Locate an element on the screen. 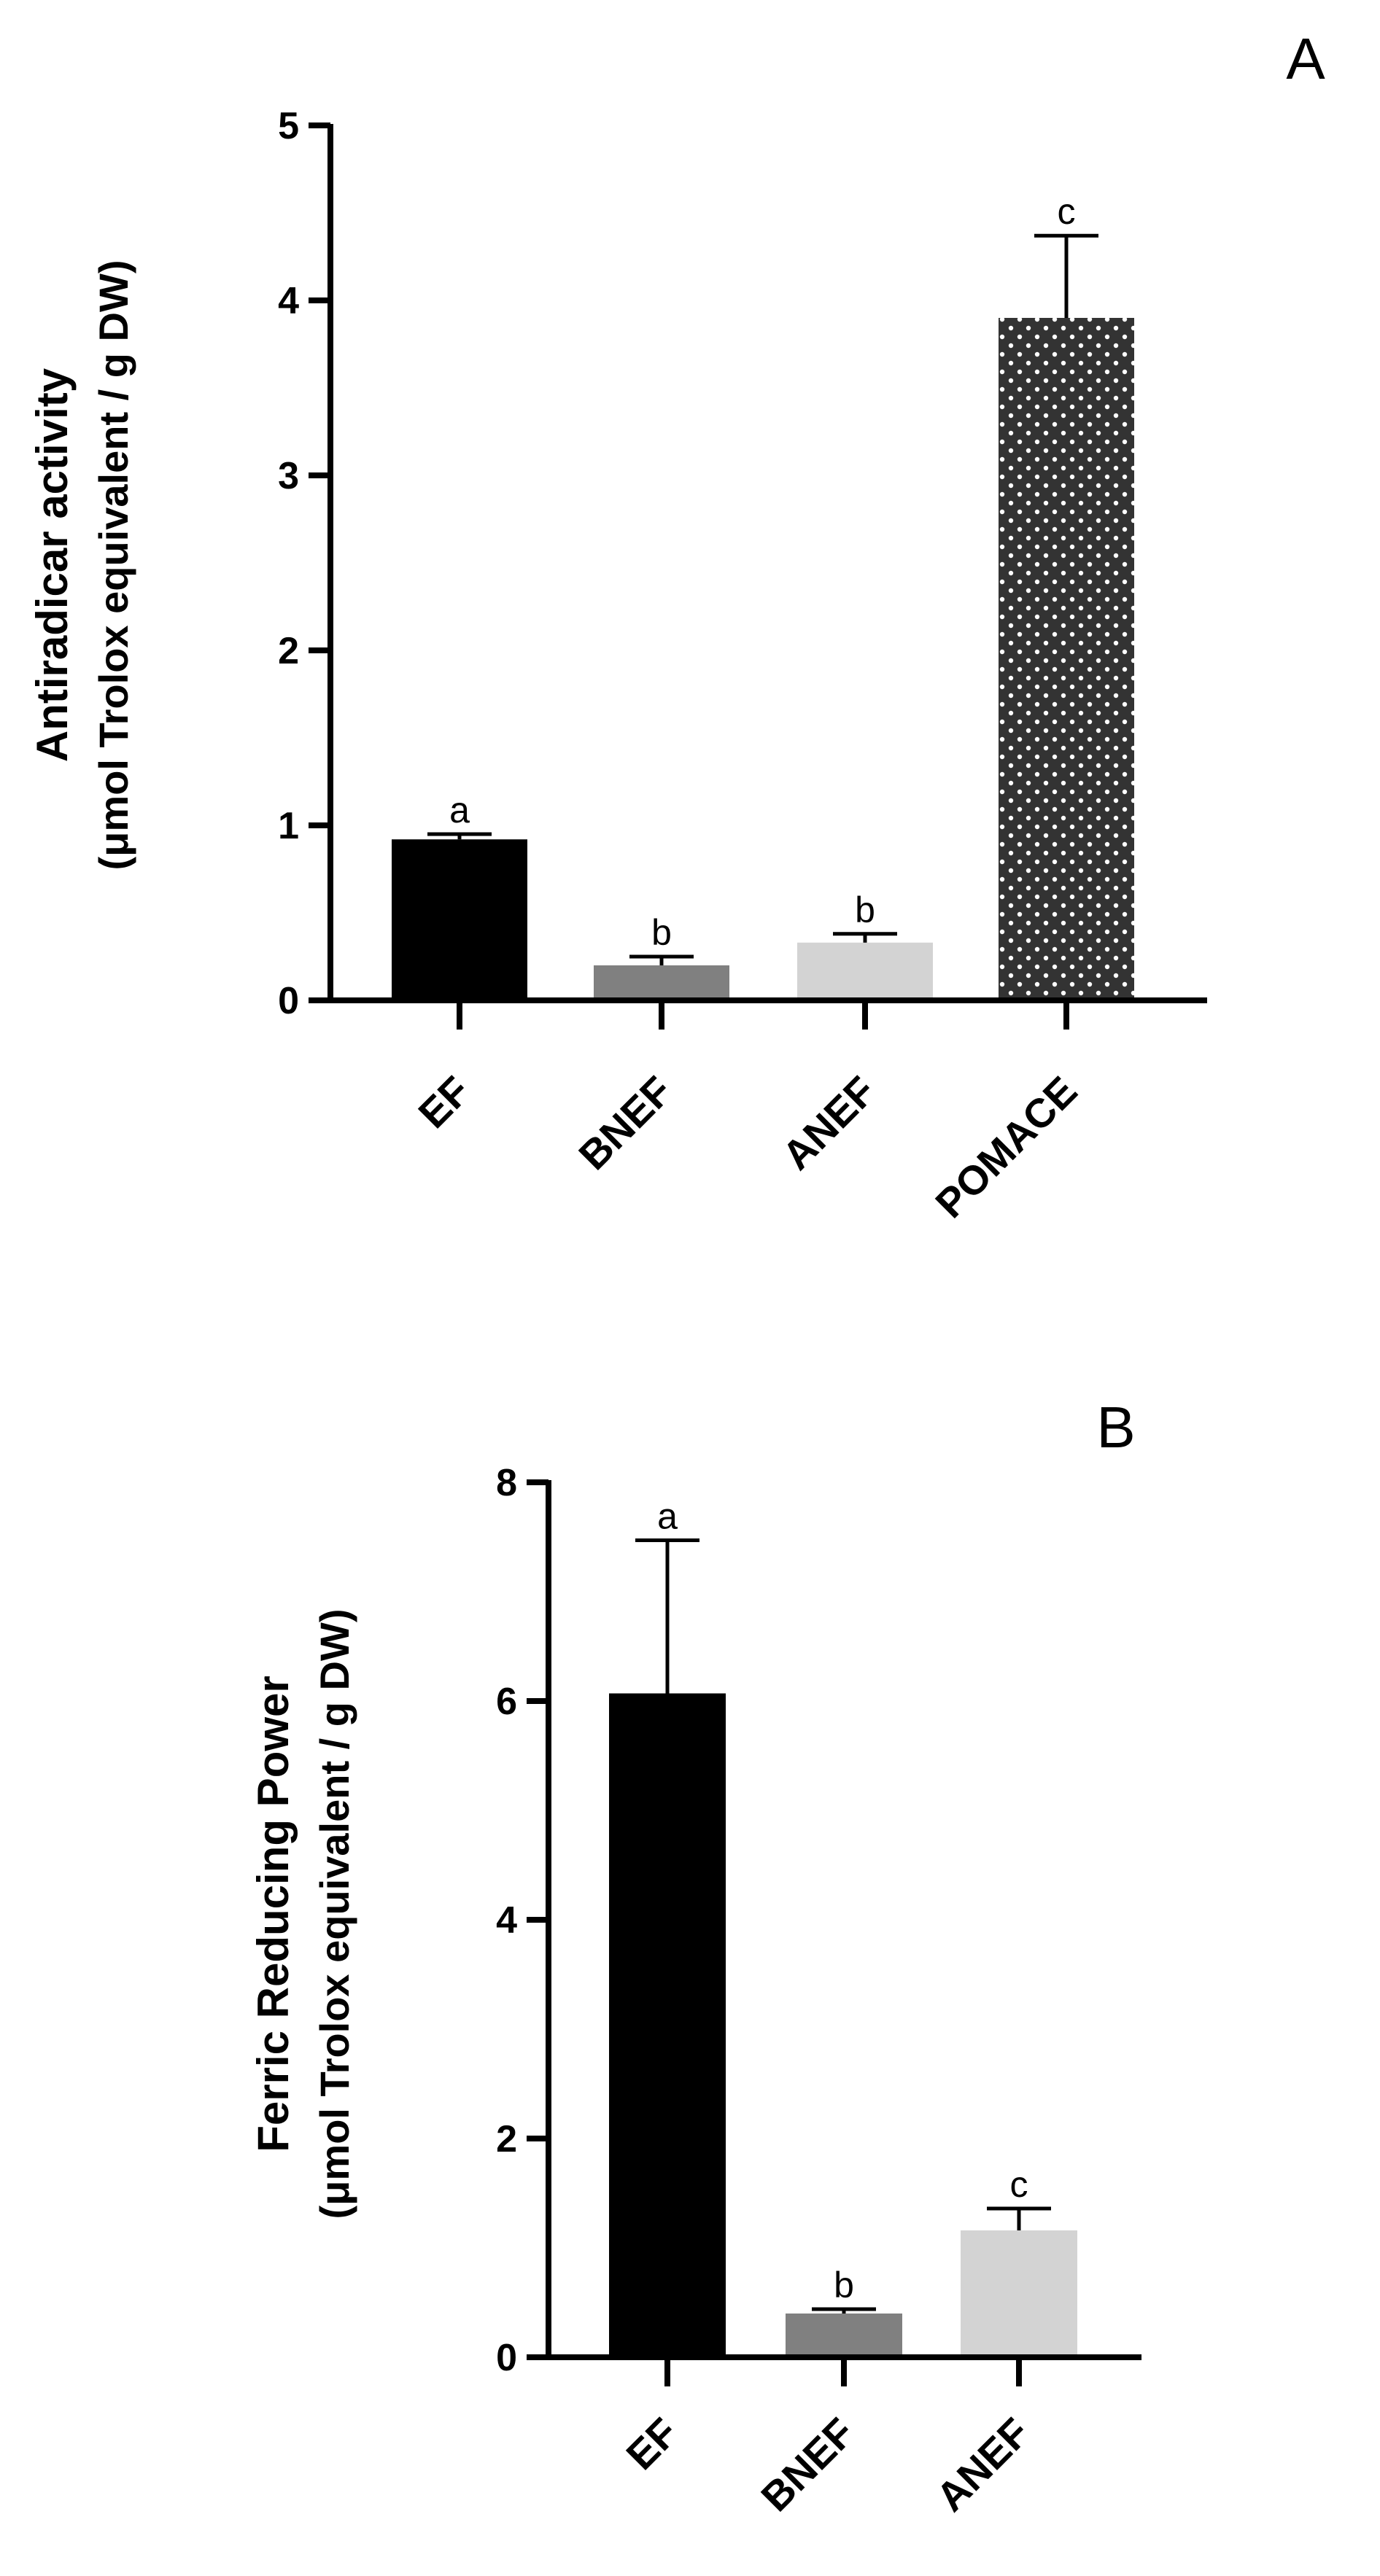 Image resolution: width=1380 pixels, height=2576 pixels. x-ticks-b: EF BNEF ANEF is located at coordinates (828, 2438).